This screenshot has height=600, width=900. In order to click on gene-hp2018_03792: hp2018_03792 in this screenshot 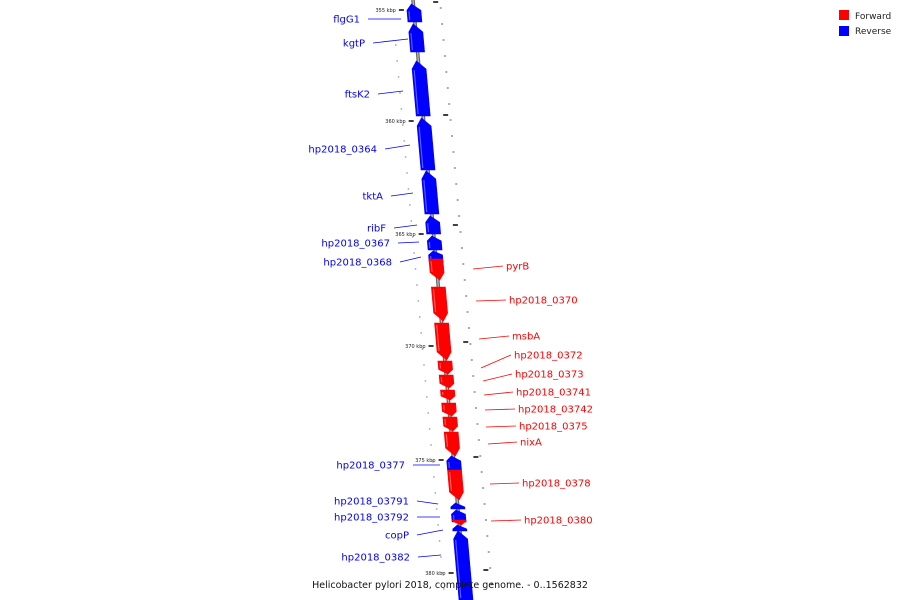, I will do `click(400, 516)`.